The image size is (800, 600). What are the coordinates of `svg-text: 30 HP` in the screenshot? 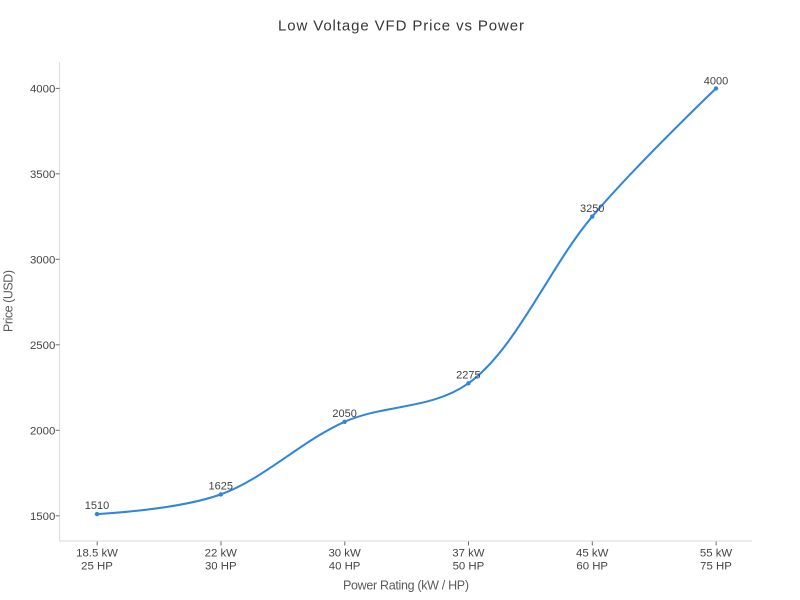 It's located at (221, 566).